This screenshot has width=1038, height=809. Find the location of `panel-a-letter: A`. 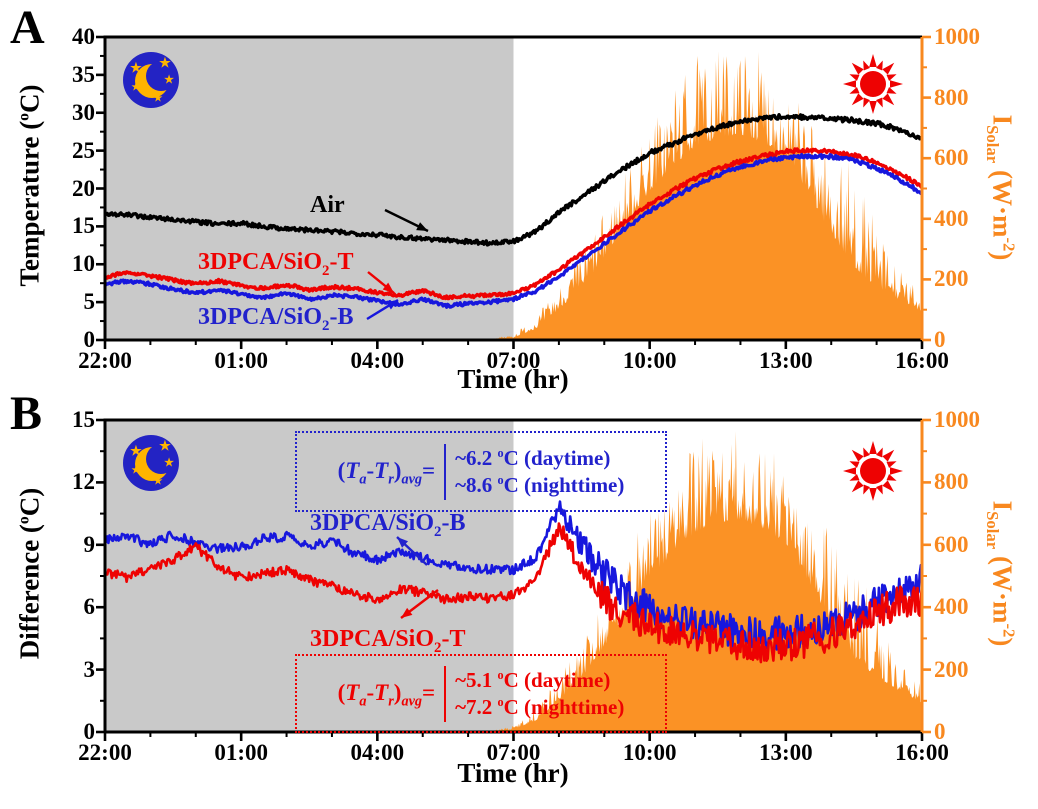

panel-a-letter: A is located at coordinates (27, 27).